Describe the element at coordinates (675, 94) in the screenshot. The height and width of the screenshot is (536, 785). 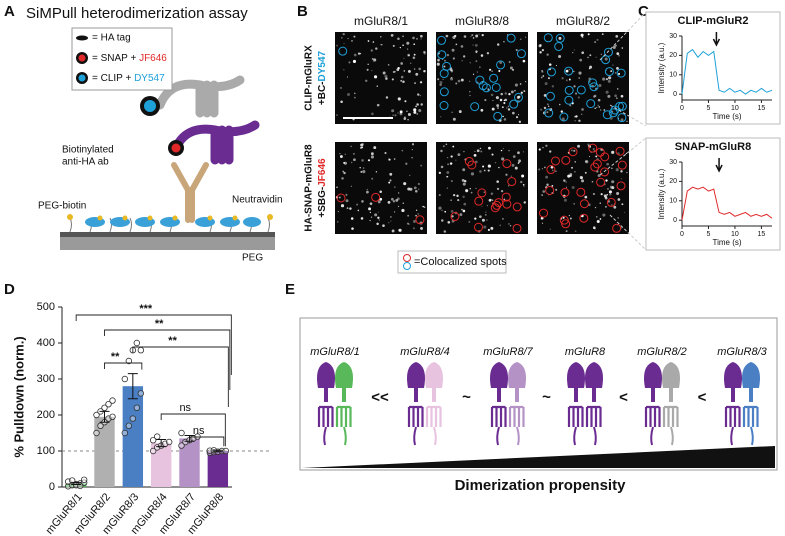
I see `y-tick-label: 0` at that location.